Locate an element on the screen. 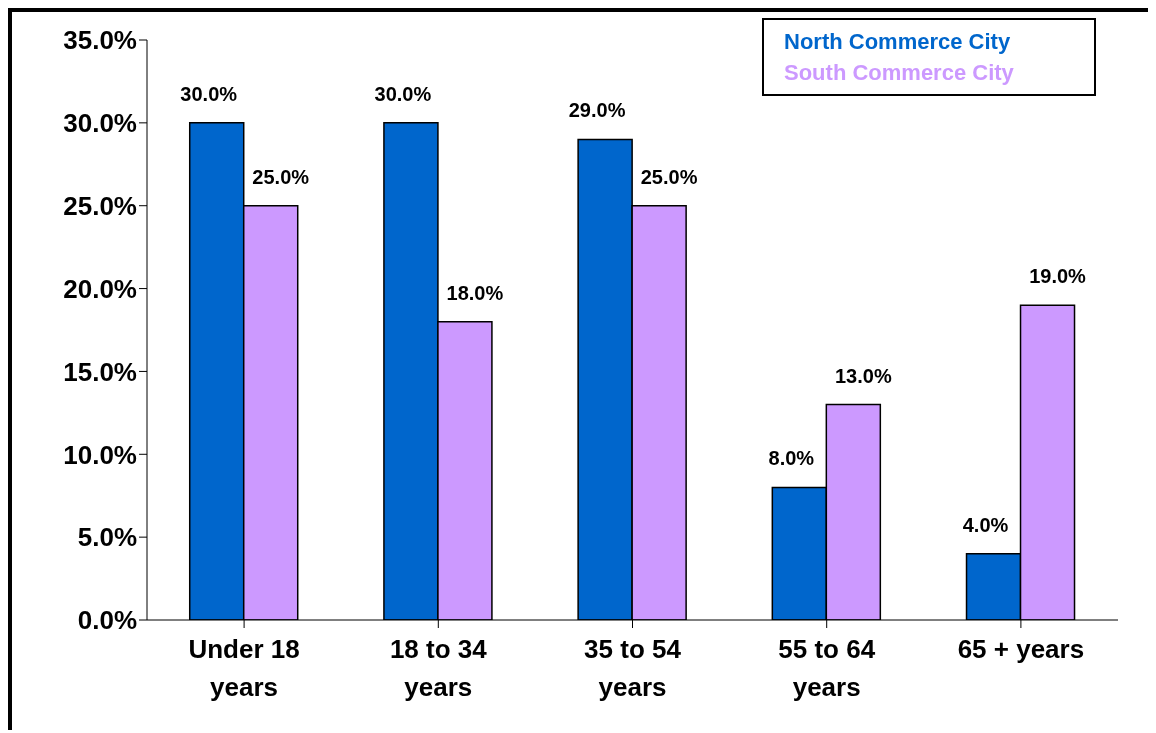 The image size is (1156, 733). data-label: 4.0% is located at coordinates (985, 524).